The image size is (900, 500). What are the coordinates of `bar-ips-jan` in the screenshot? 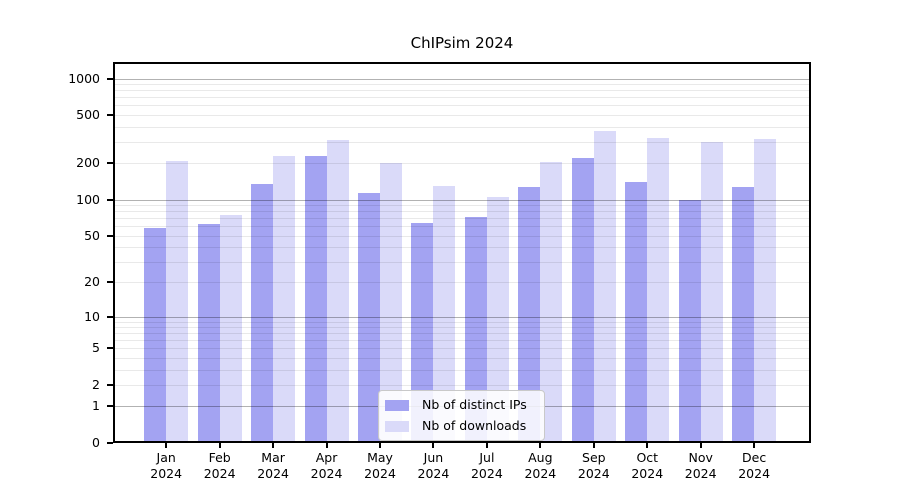 It's located at (155, 335).